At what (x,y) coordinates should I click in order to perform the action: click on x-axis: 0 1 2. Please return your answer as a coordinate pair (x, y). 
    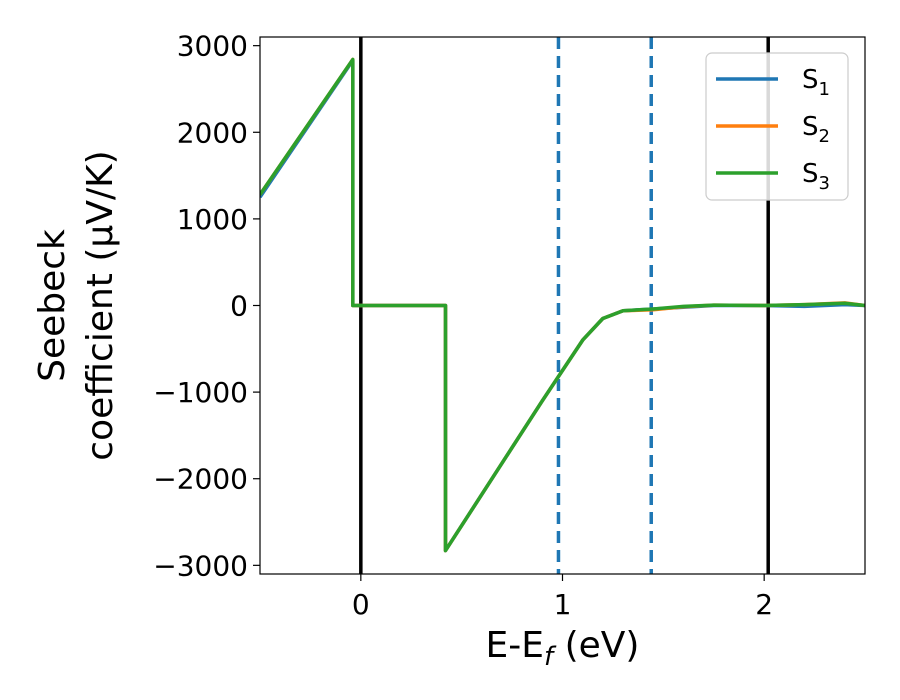
    Looking at the image, I should click on (562, 597).